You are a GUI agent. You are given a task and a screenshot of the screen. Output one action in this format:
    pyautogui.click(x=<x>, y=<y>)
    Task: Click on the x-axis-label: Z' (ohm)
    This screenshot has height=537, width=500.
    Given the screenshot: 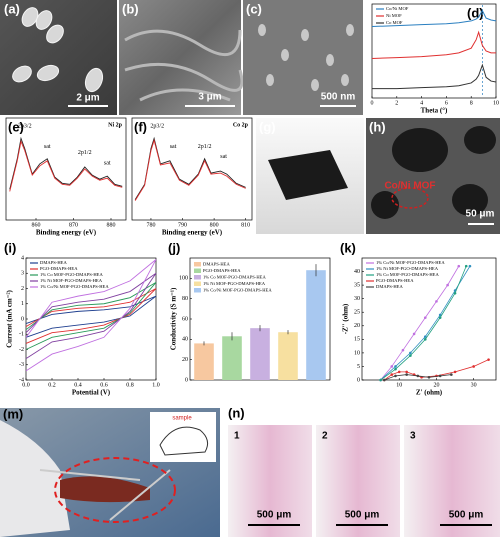 What is the action you would take?
    pyautogui.click(x=429, y=393)
    